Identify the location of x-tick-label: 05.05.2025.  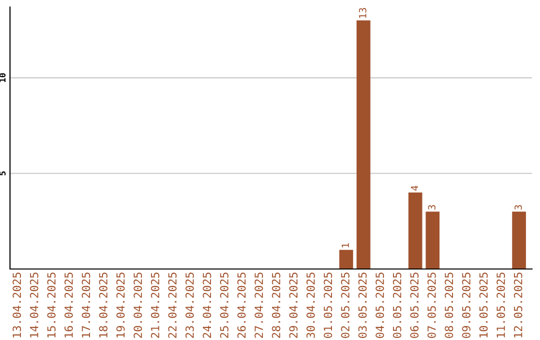
(397, 305).